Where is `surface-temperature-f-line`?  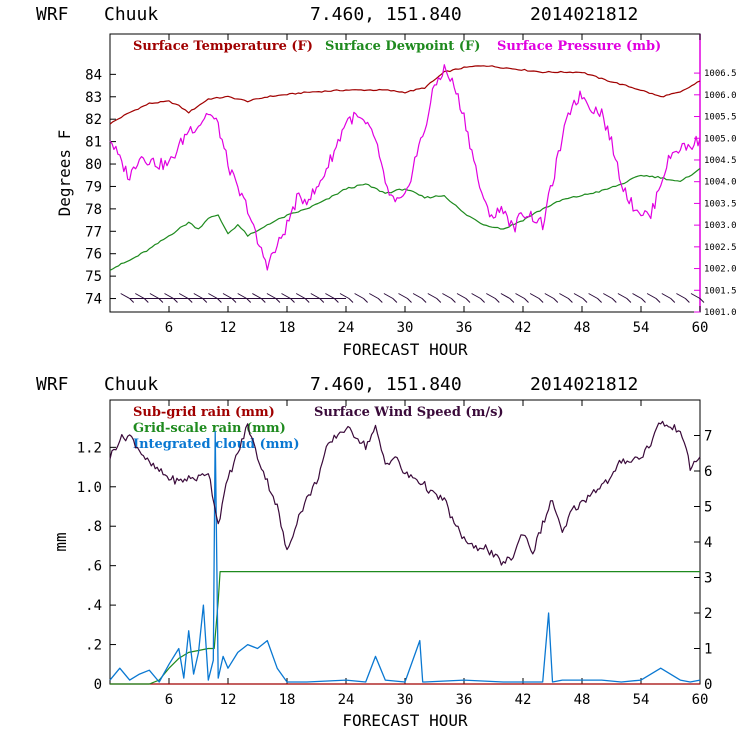
surface-temperature-f-line is located at coordinates (405, 95).